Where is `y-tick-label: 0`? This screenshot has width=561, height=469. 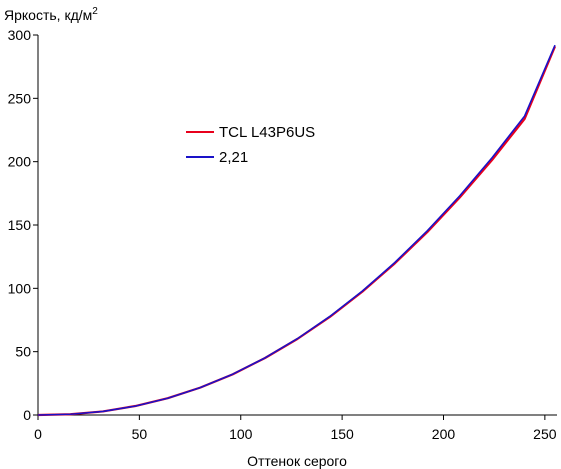
y-tick-label: 0 is located at coordinates (27, 415).